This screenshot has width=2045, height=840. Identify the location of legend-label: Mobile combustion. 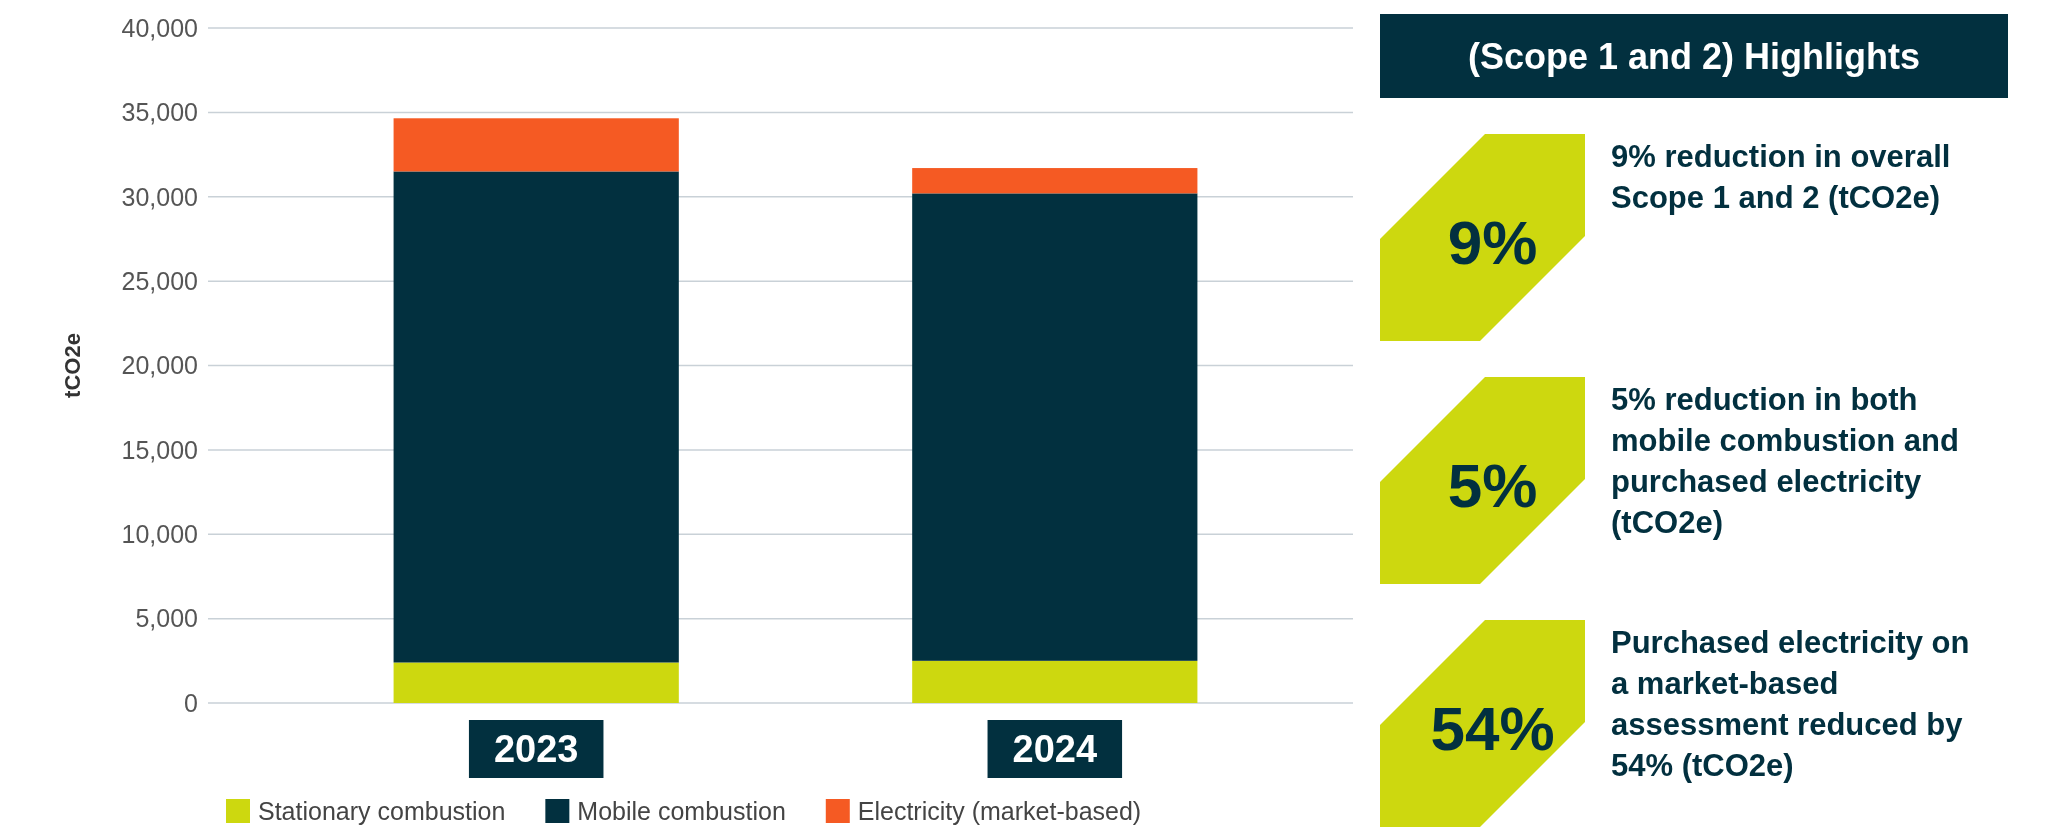
(681, 810).